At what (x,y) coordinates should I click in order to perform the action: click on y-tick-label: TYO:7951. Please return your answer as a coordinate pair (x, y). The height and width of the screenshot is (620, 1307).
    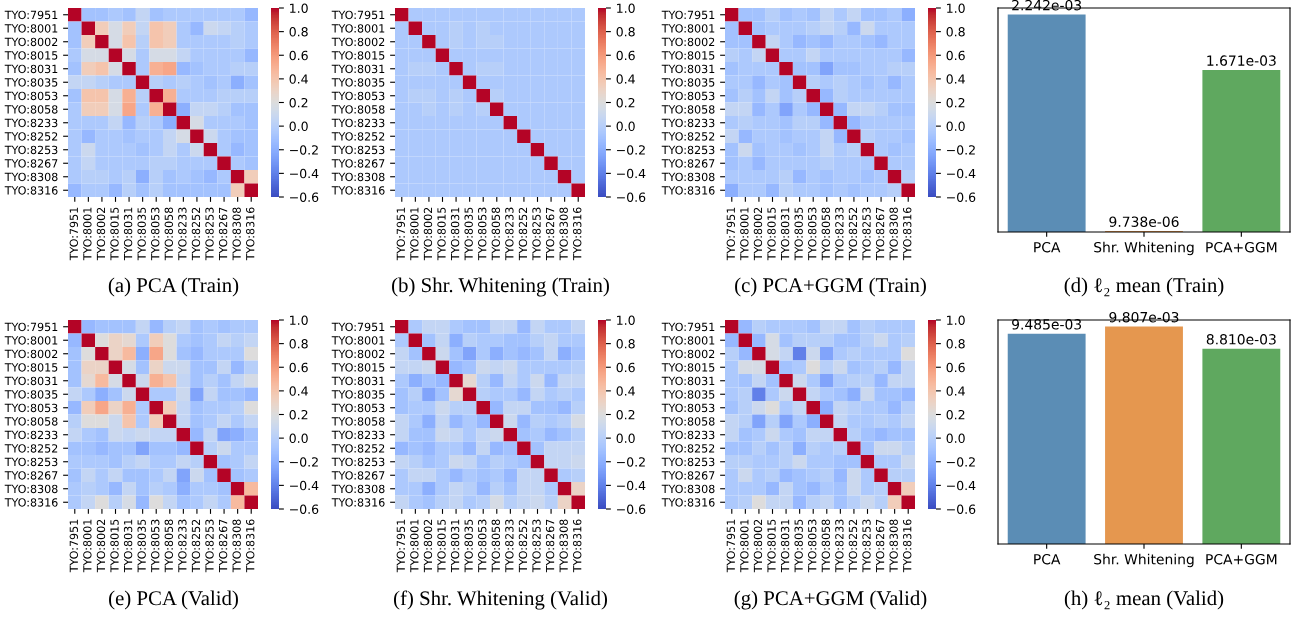
    Looking at the image, I should click on (31, 327).